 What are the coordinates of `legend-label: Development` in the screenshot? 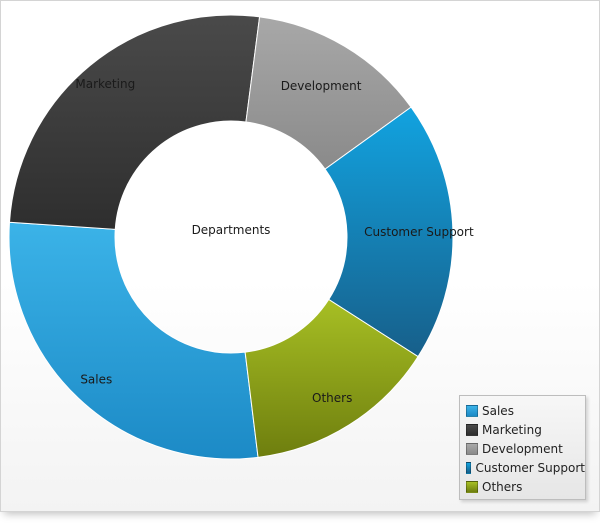 It's located at (522, 448).